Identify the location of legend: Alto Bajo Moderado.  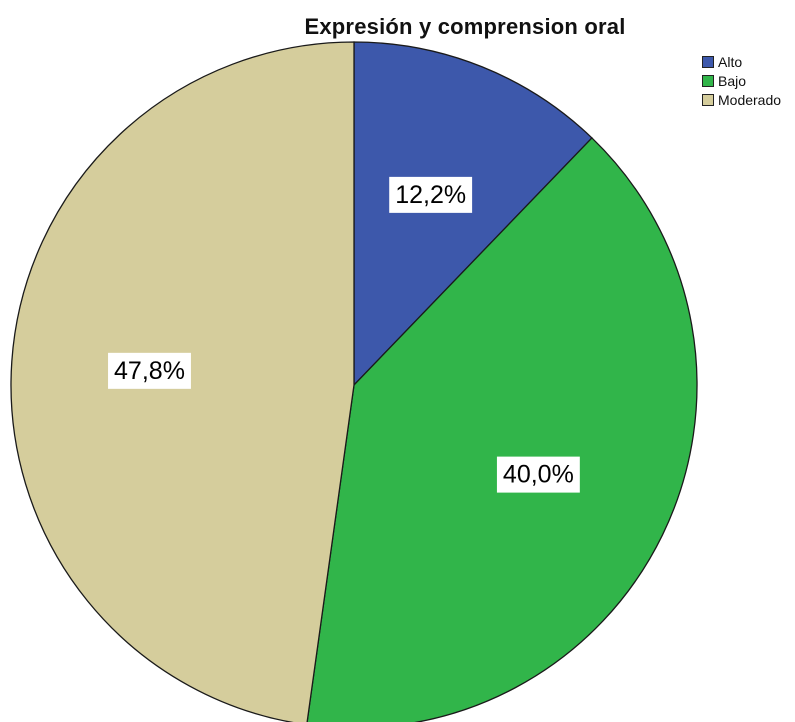
(741, 80).